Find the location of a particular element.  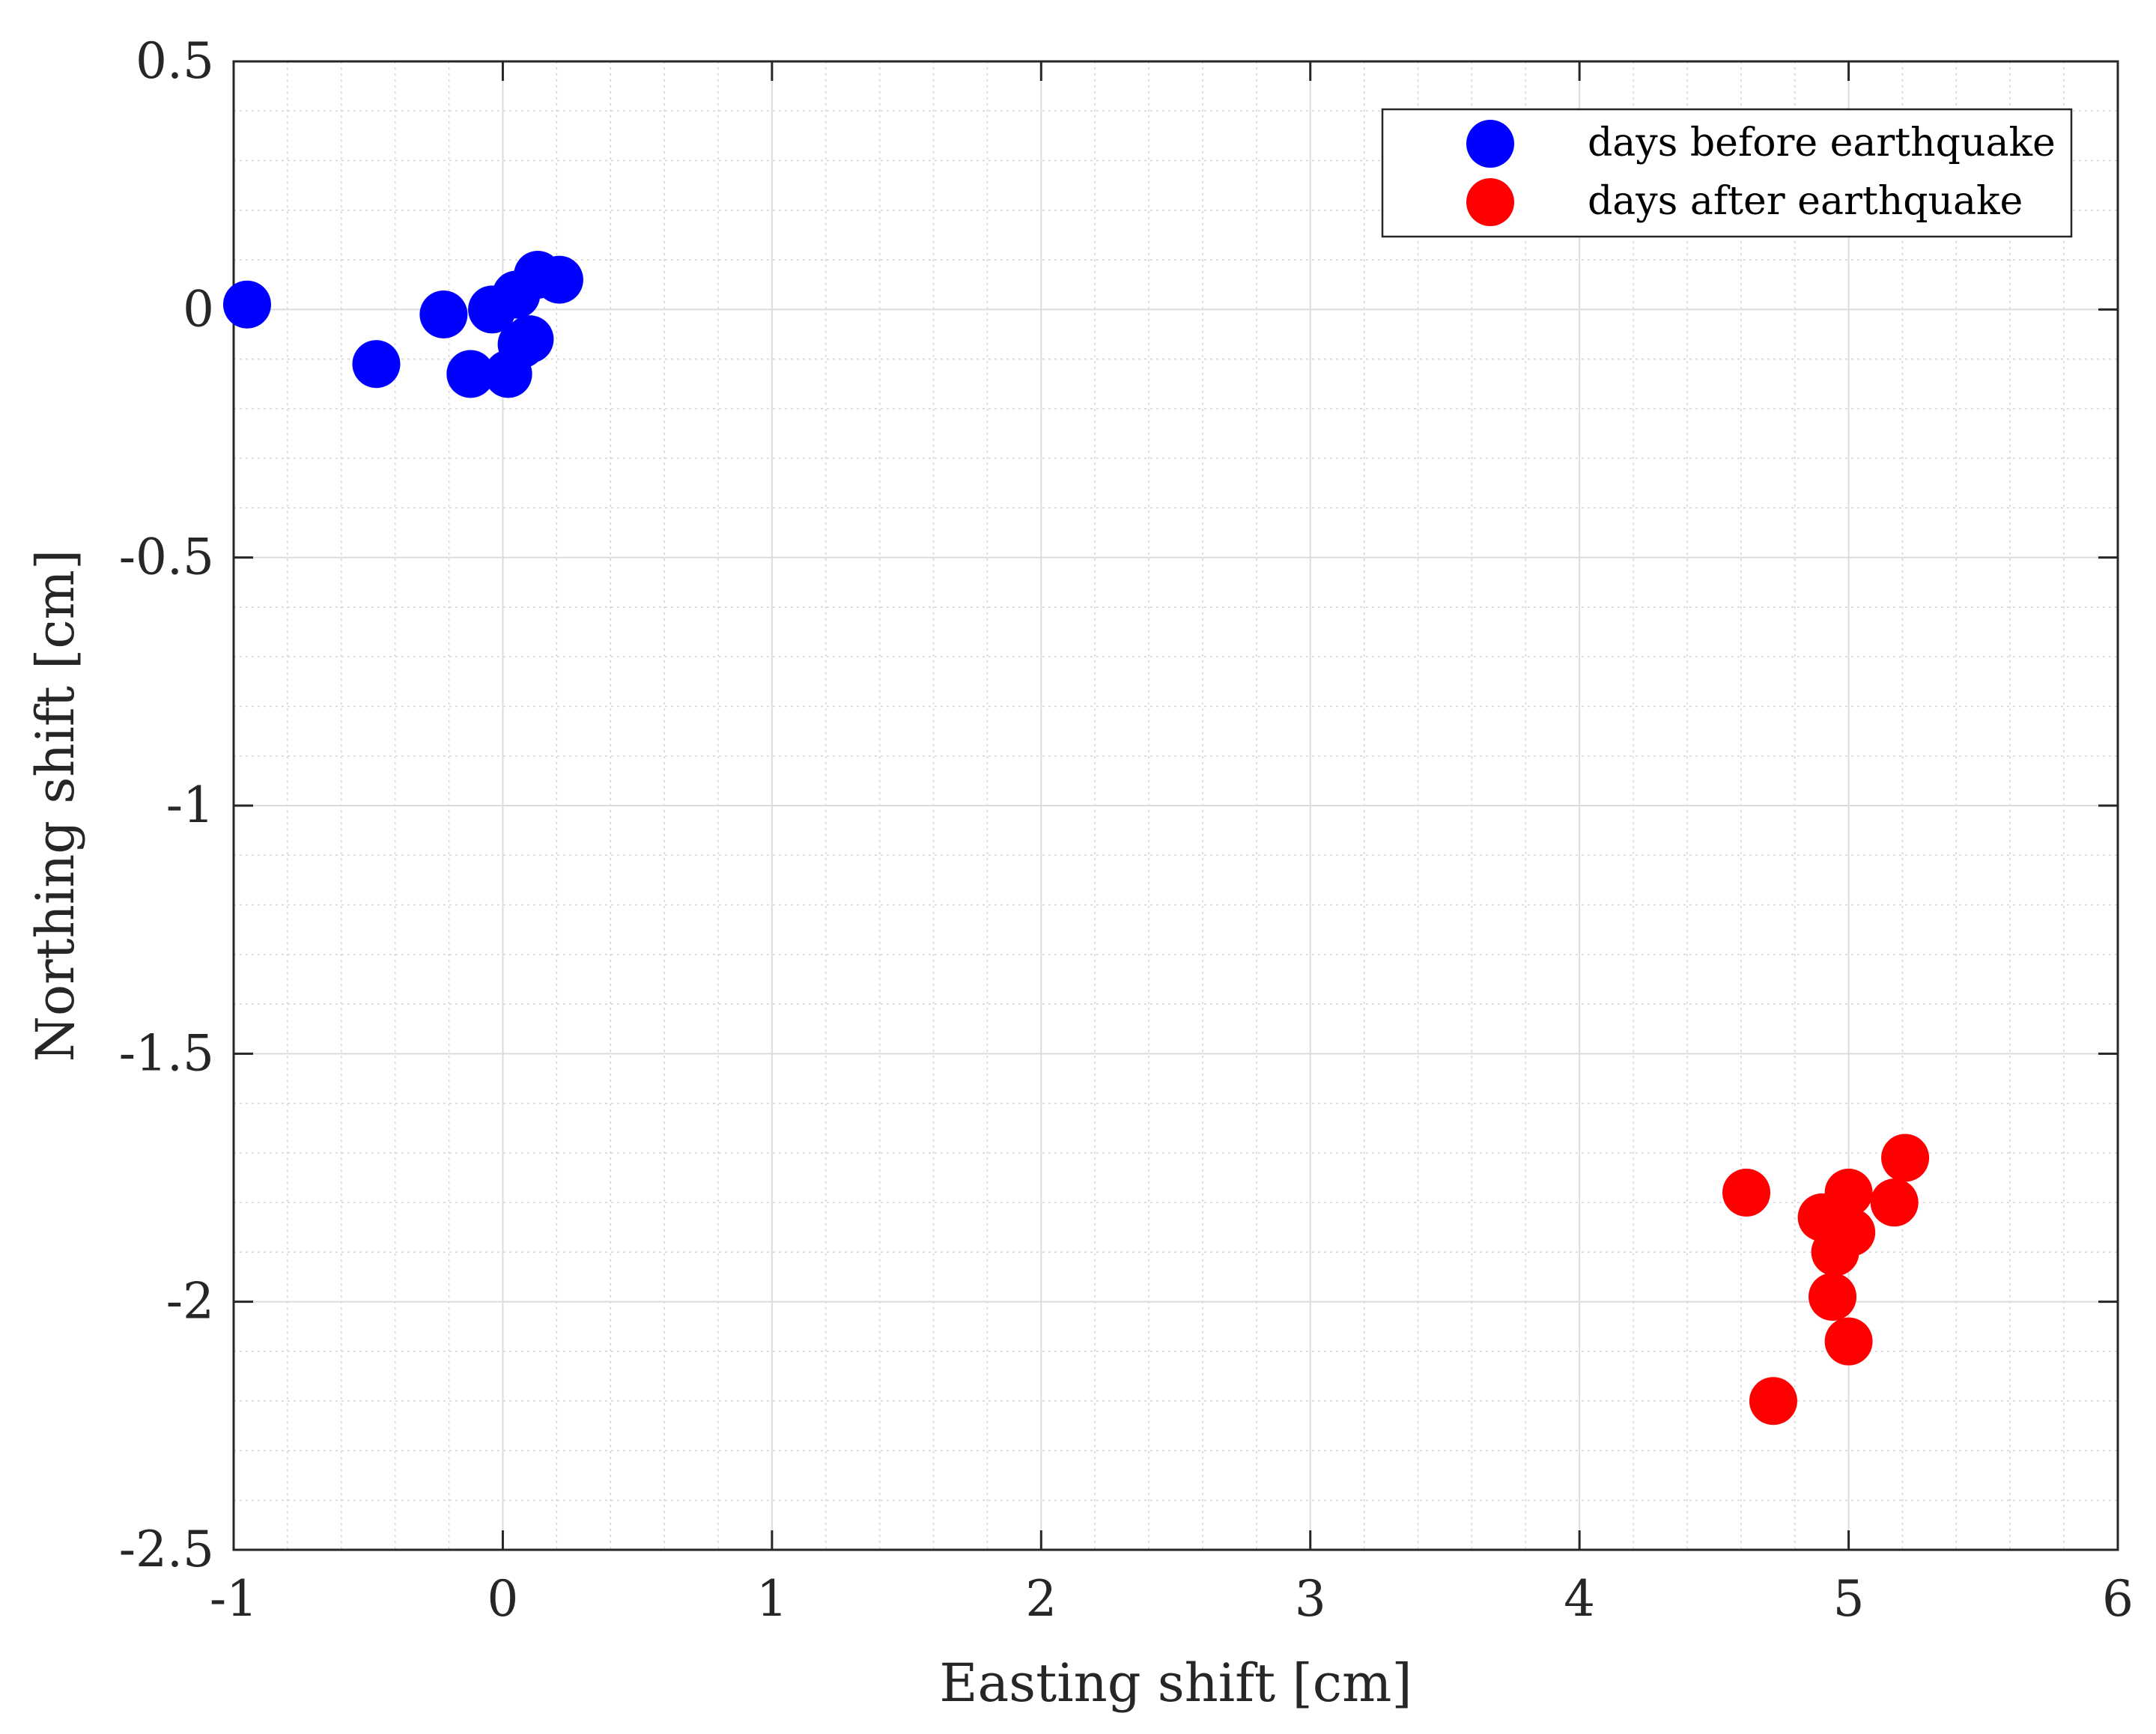

y-tick-label: -0.5 is located at coordinates (166, 557).